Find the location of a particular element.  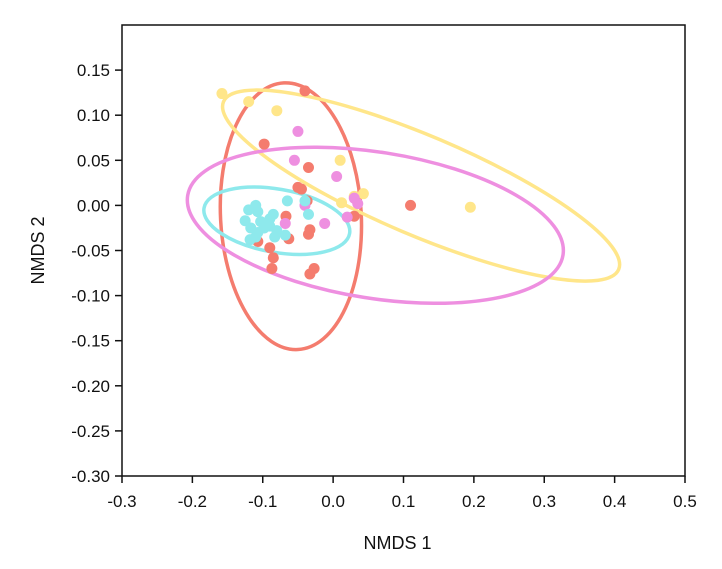

y-tick-label: 0.05 is located at coordinates (93, 160).